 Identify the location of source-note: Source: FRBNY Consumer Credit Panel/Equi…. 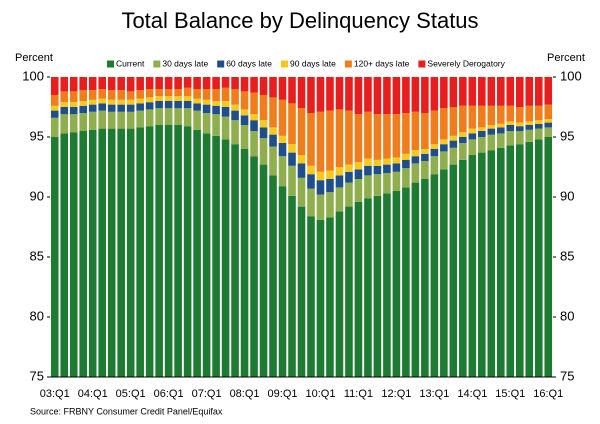
(126, 411).